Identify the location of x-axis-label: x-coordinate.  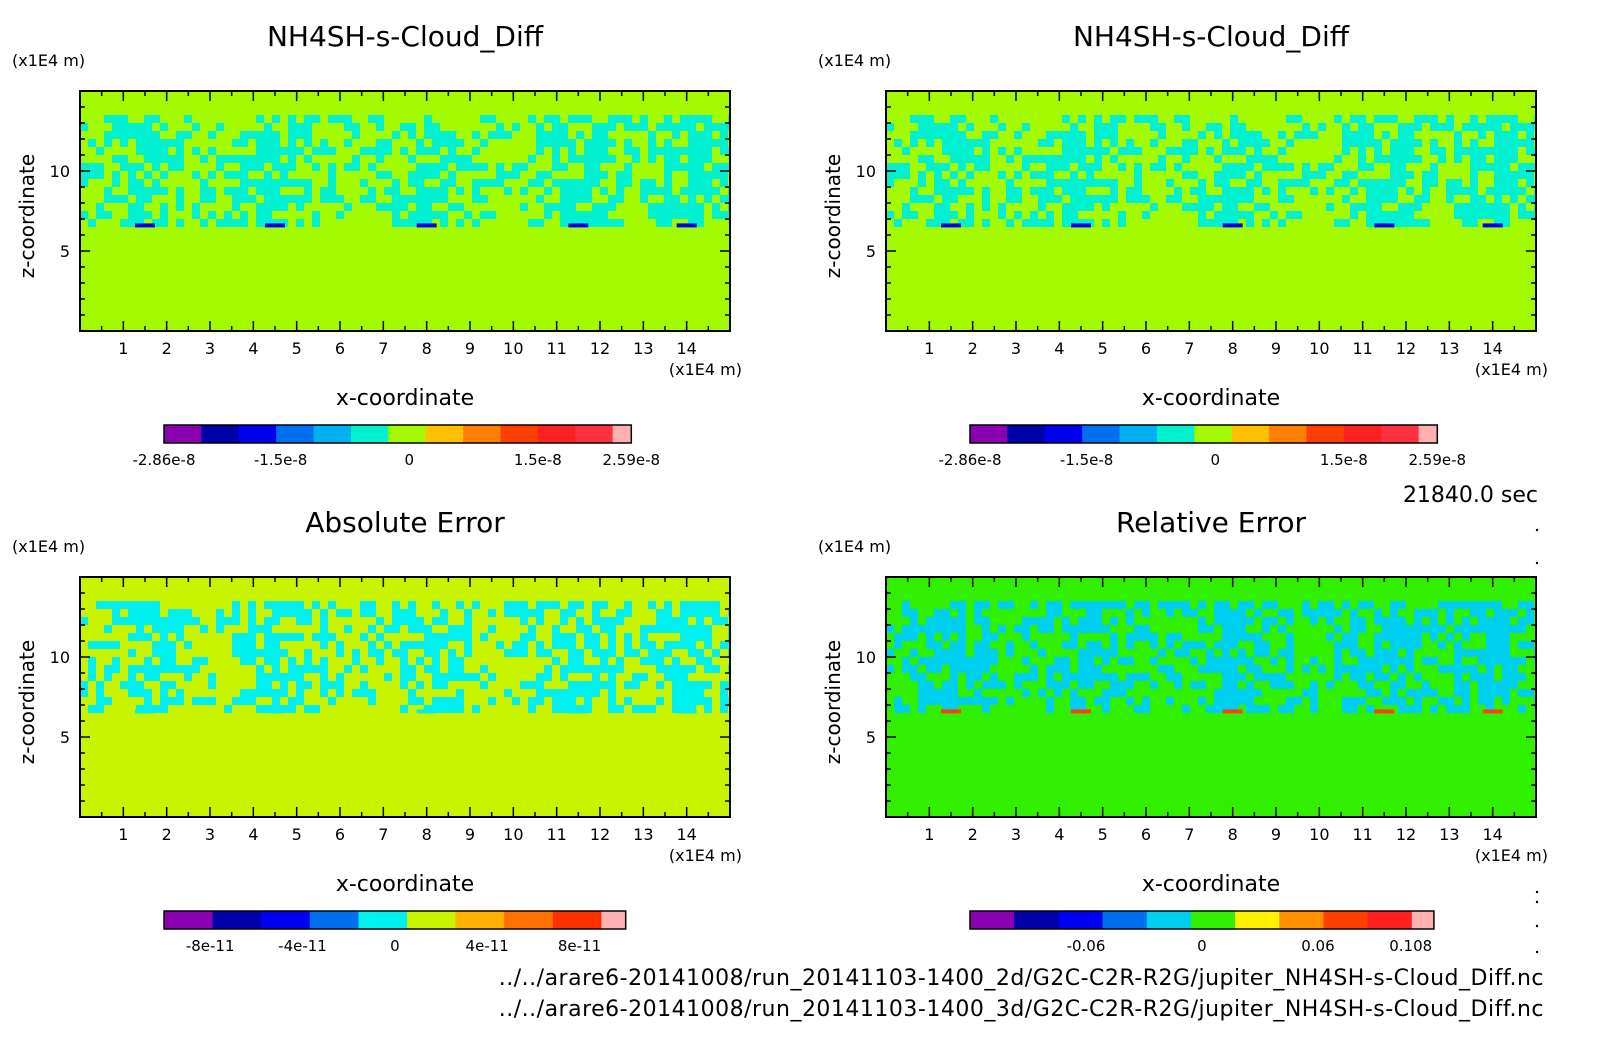
(405, 398).